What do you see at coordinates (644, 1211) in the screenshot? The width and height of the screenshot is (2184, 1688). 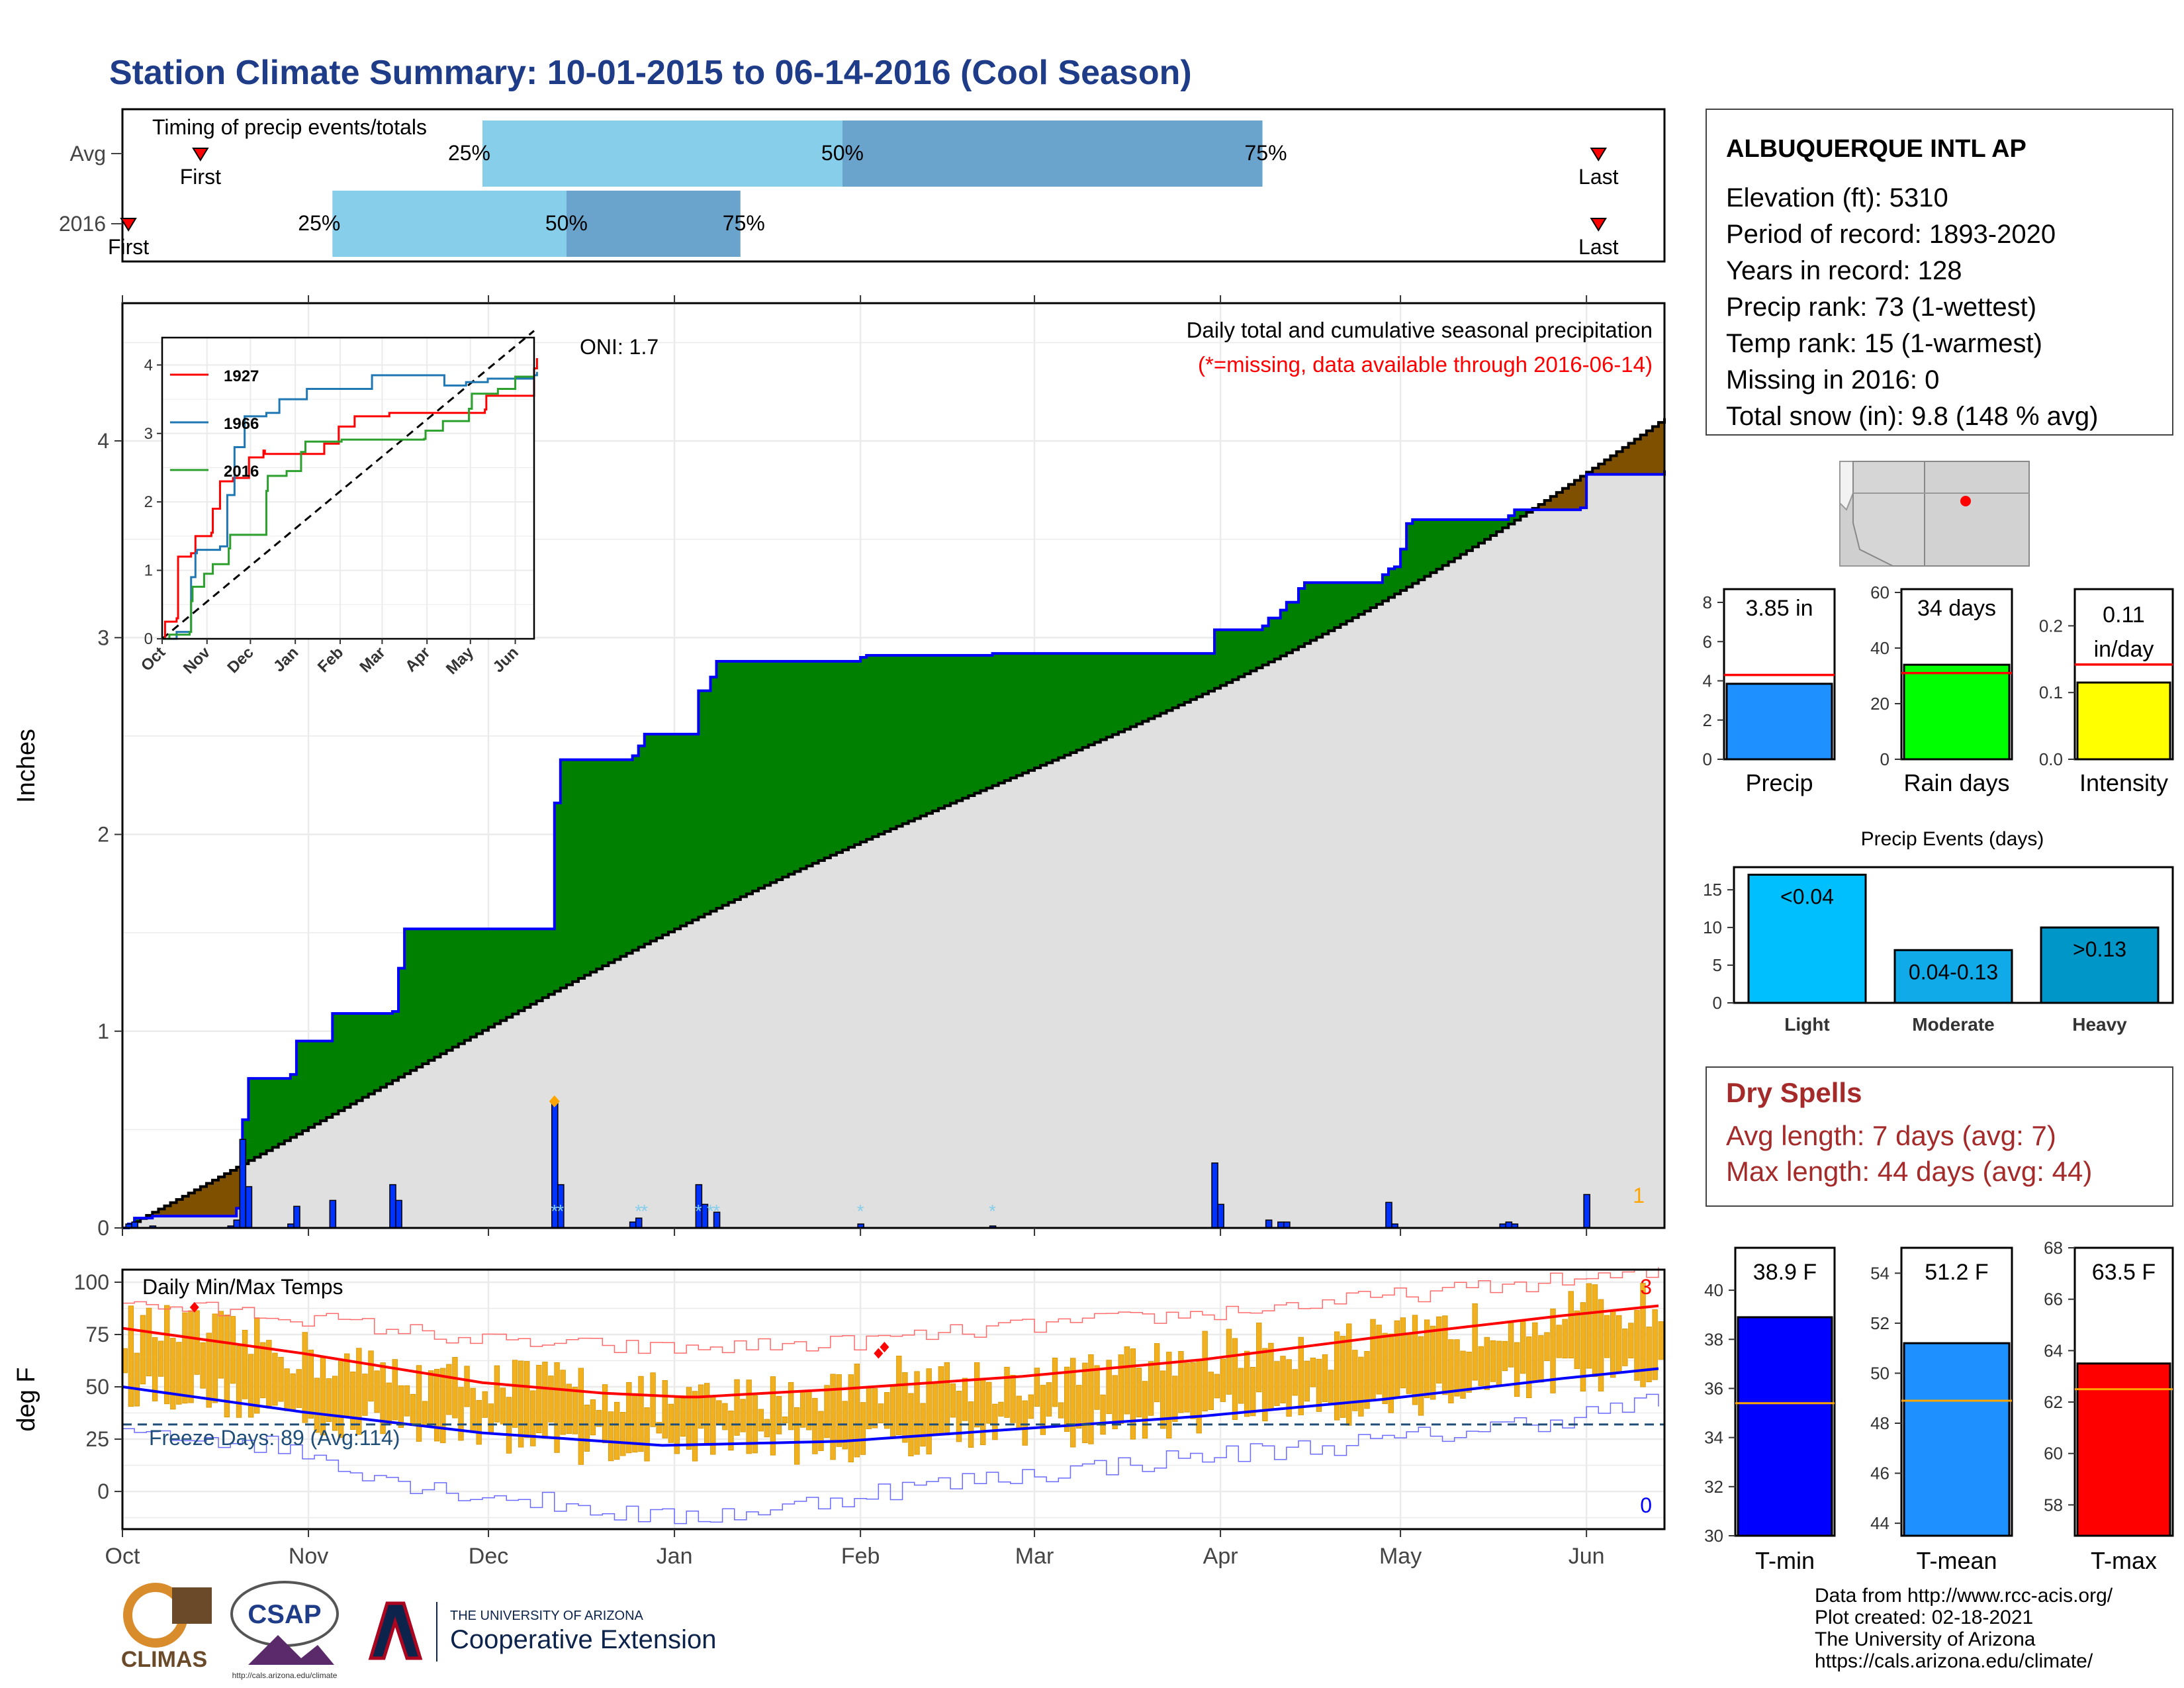 I see `missing-marker: *` at bounding box center [644, 1211].